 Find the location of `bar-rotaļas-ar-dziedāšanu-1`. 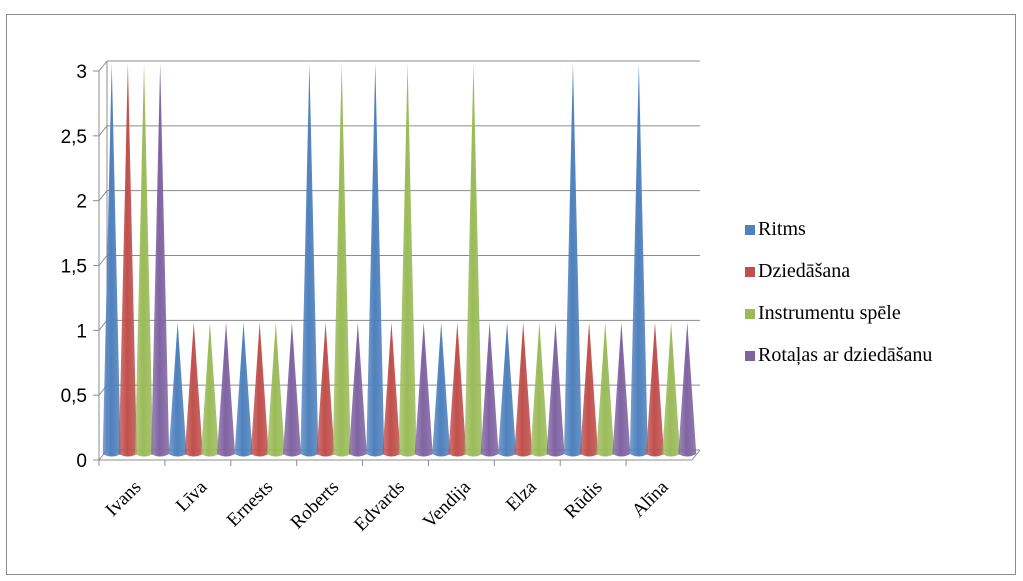

bar-rotaļas-ar-dziedāšanu-1 is located at coordinates (226, 389).